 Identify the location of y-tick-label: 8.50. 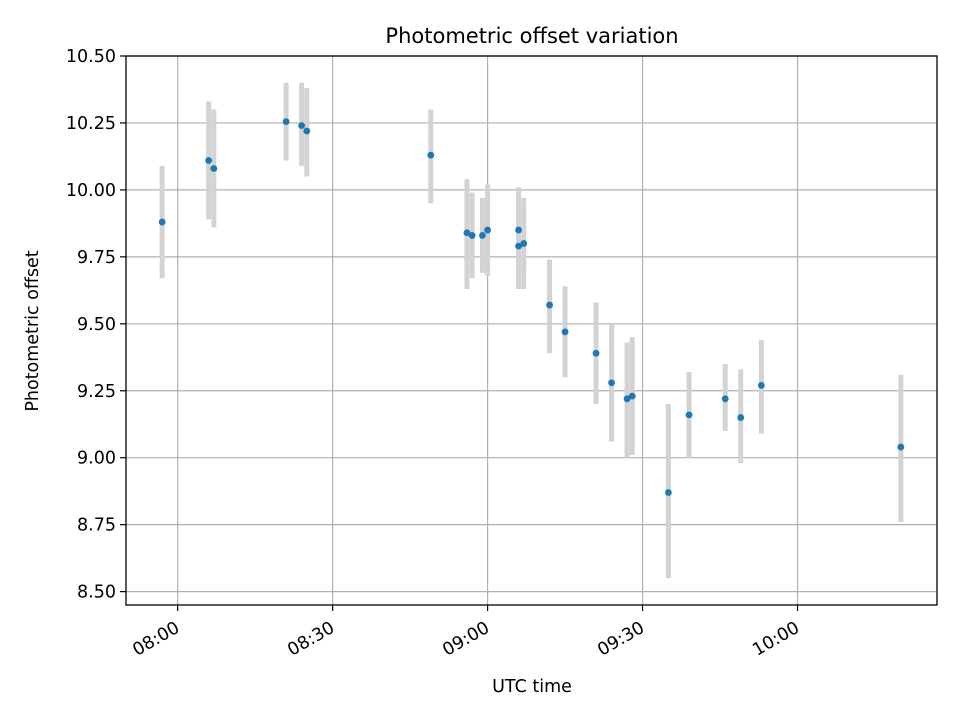
(96, 593).